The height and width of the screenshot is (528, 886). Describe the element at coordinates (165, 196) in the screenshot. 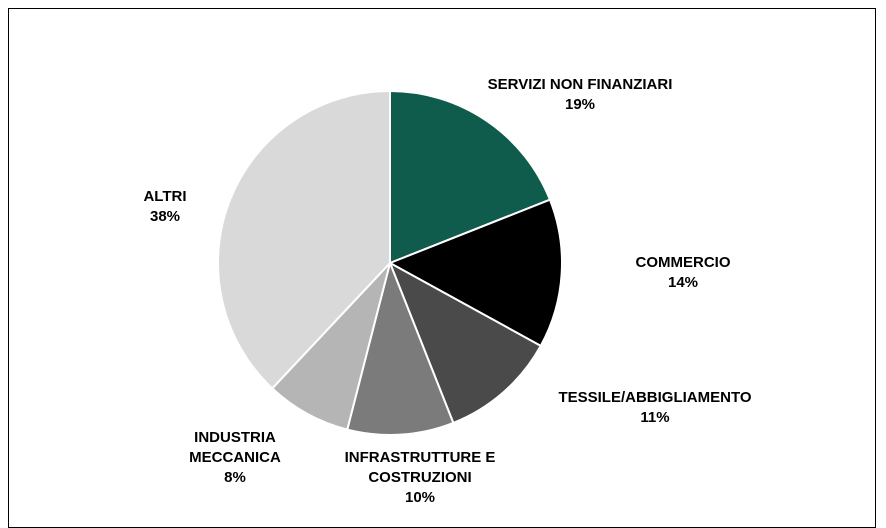

I see `category-label: ALTRI` at that location.